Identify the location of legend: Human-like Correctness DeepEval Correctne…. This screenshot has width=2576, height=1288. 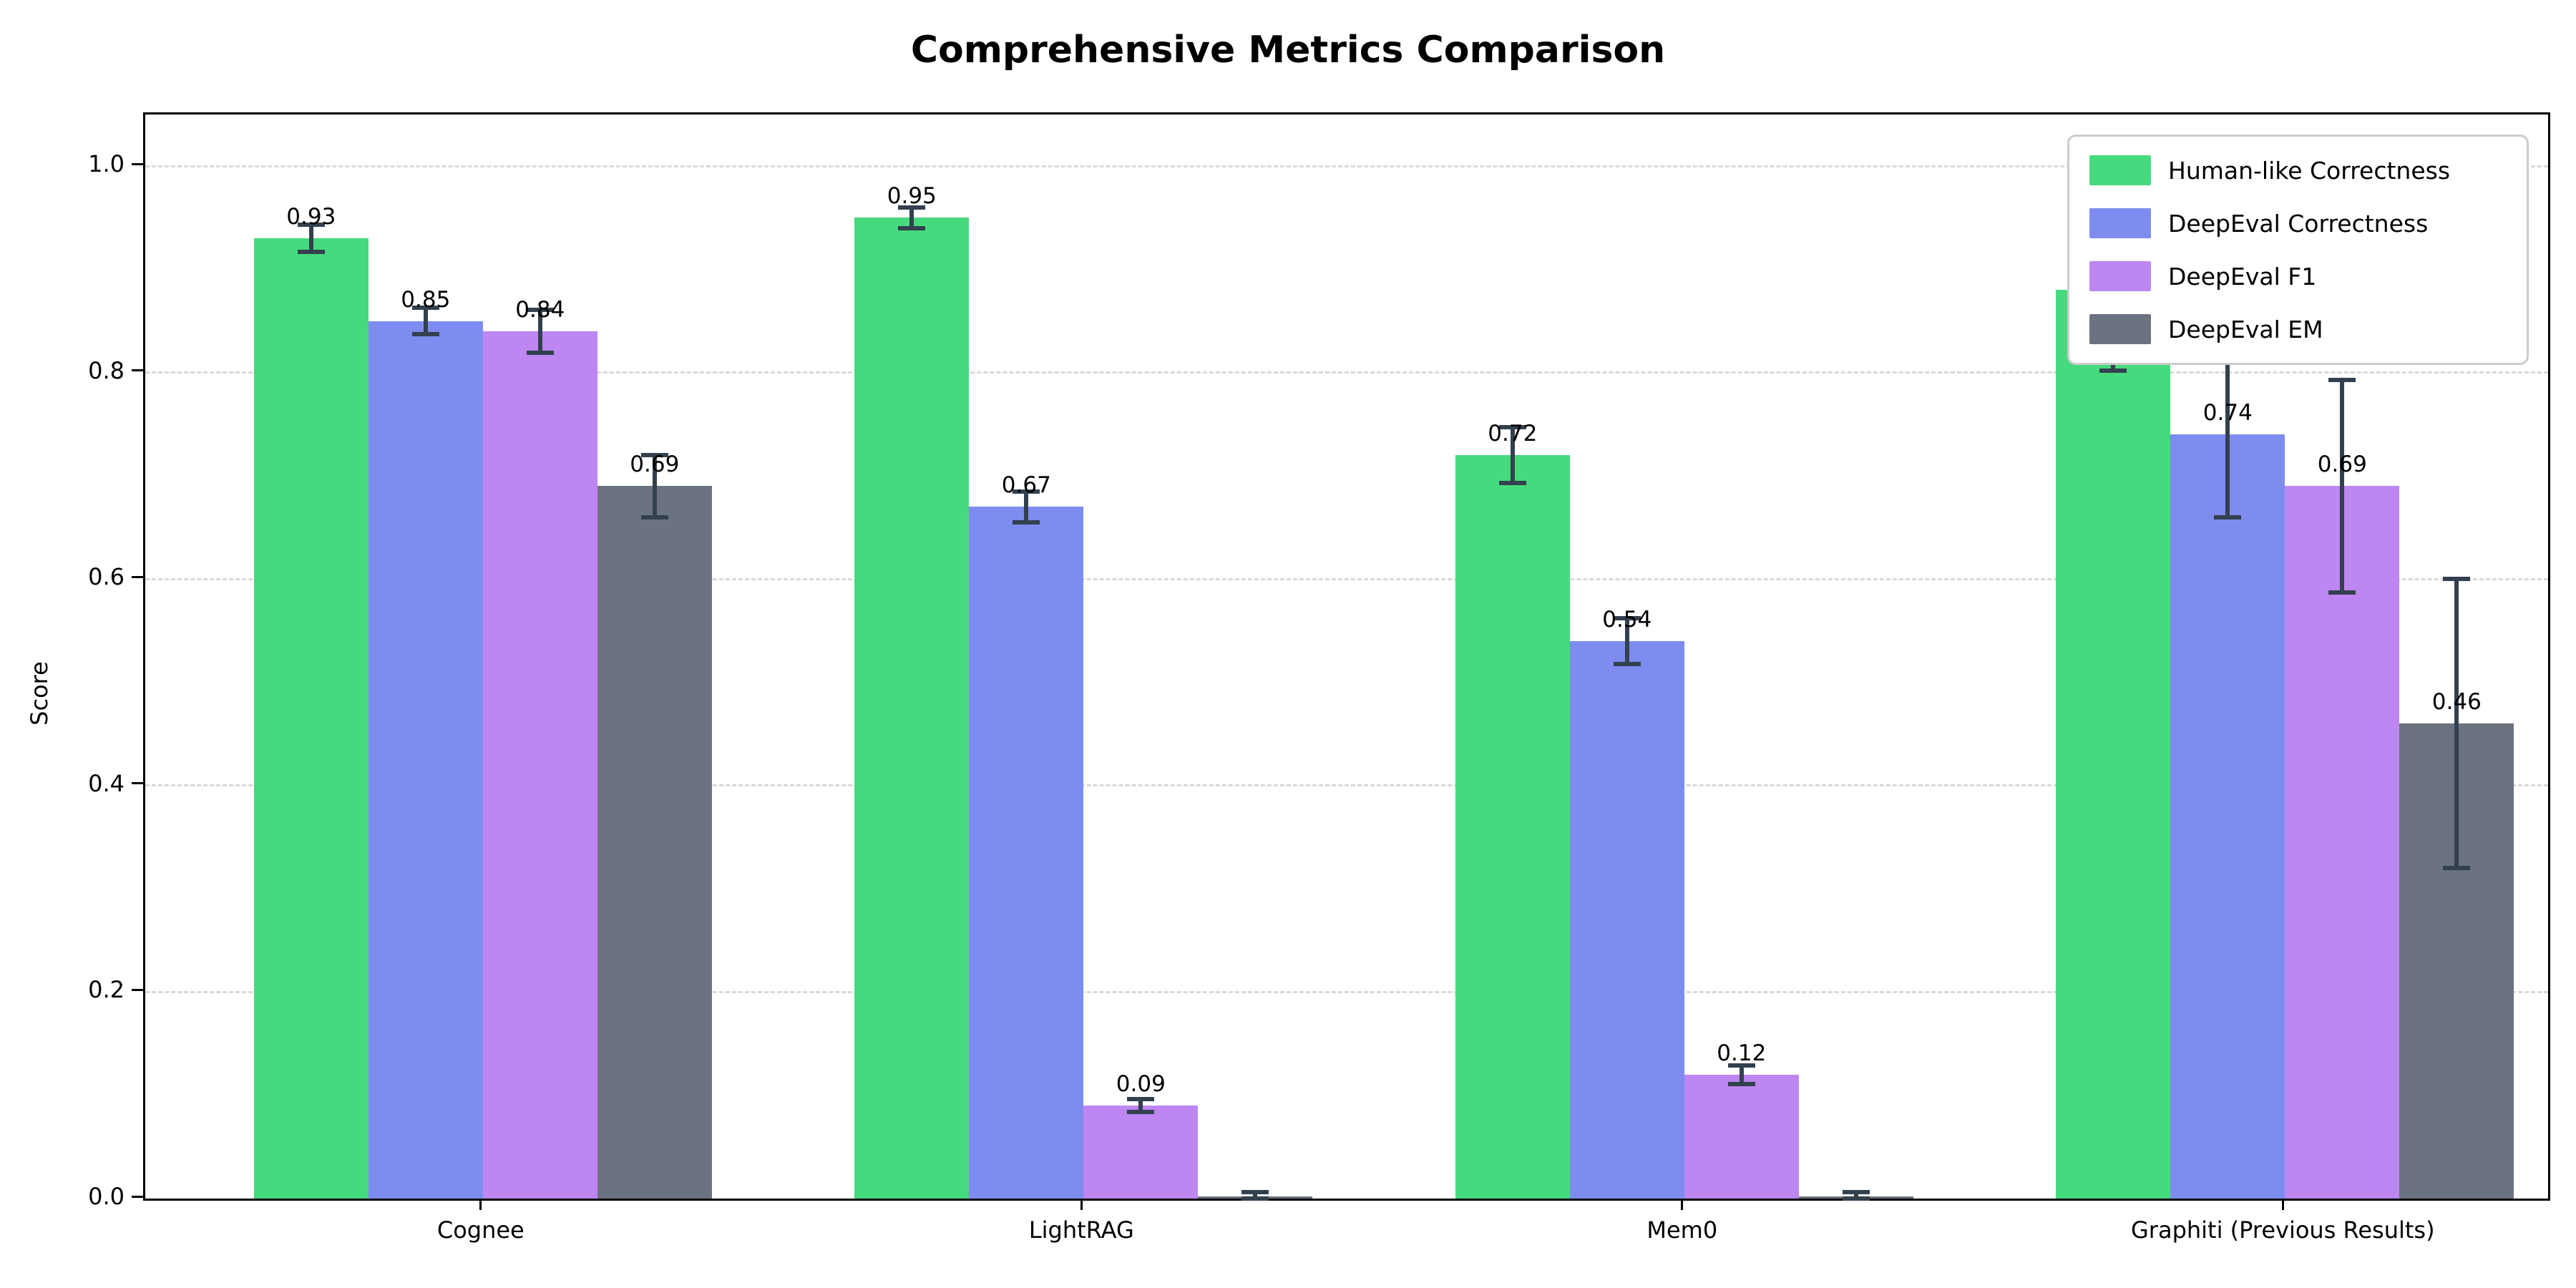
(2298, 250).